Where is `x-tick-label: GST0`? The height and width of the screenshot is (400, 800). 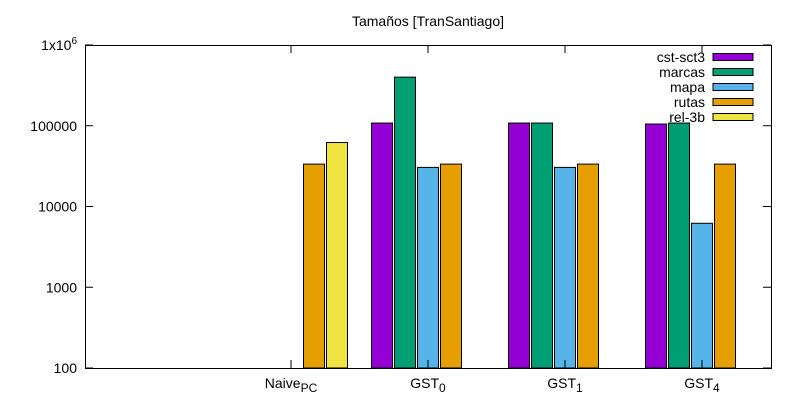
x-tick-label: GST0 is located at coordinates (428, 385).